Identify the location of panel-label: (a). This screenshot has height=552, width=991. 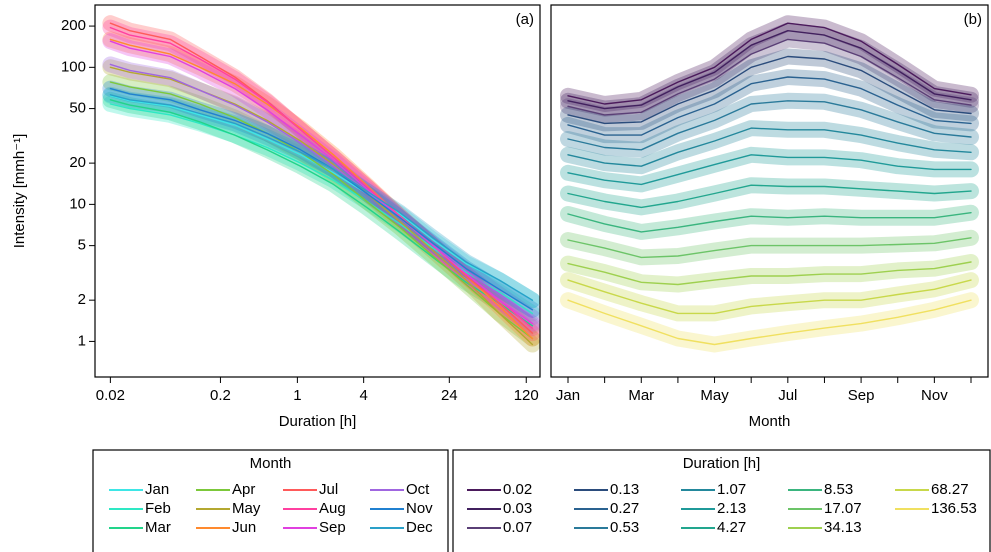
(525, 19).